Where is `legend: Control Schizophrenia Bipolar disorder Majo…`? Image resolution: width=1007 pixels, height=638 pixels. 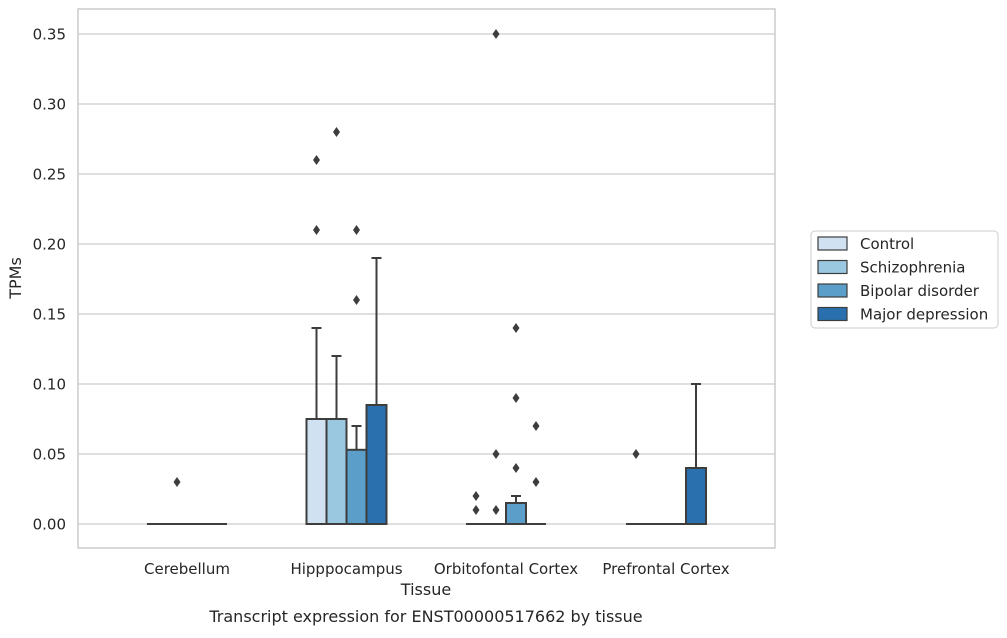 legend: Control Schizophrenia Bipolar disorder Majo… is located at coordinates (904, 279).